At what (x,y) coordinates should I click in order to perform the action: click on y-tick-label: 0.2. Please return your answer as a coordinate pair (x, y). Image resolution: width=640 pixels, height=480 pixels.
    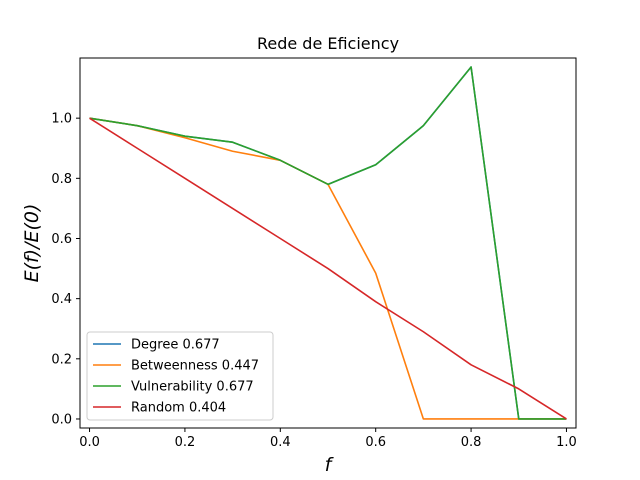
    Looking at the image, I should click on (61, 359).